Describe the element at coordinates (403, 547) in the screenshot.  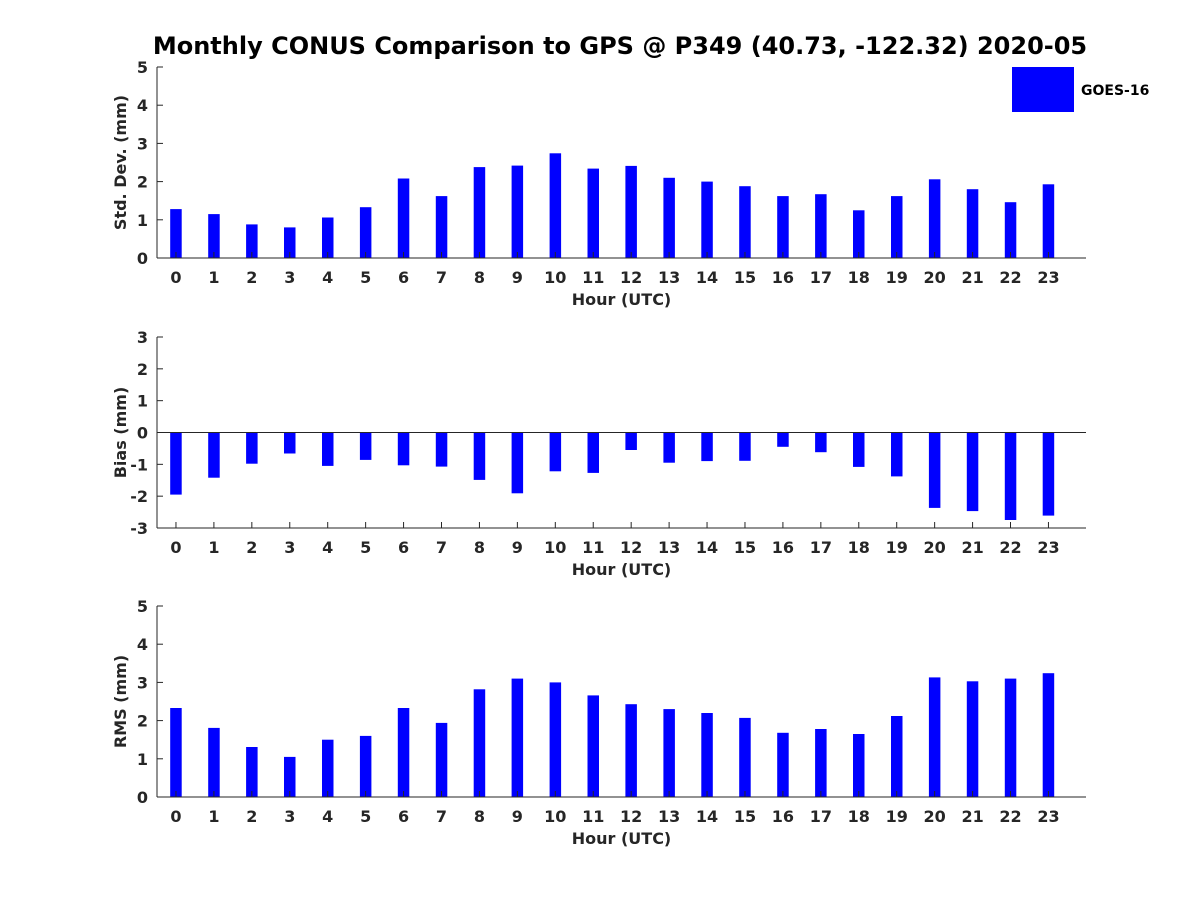
I see `bias-x-tick-label: 6` at that location.